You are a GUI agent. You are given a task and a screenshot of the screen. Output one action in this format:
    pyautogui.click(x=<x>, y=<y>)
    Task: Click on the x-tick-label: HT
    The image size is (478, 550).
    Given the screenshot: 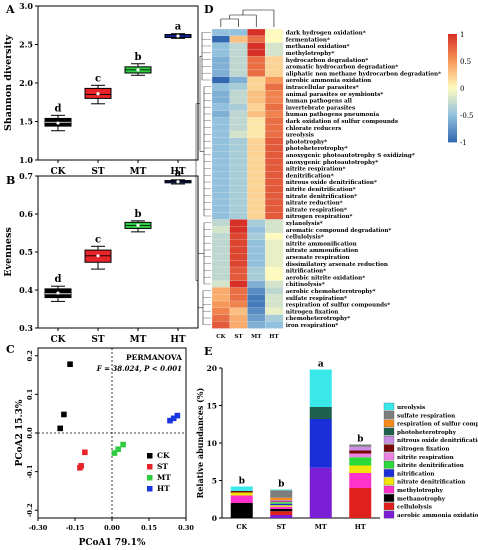 What is the action you would take?
    pyautogui.click(x=178, y=340)
    